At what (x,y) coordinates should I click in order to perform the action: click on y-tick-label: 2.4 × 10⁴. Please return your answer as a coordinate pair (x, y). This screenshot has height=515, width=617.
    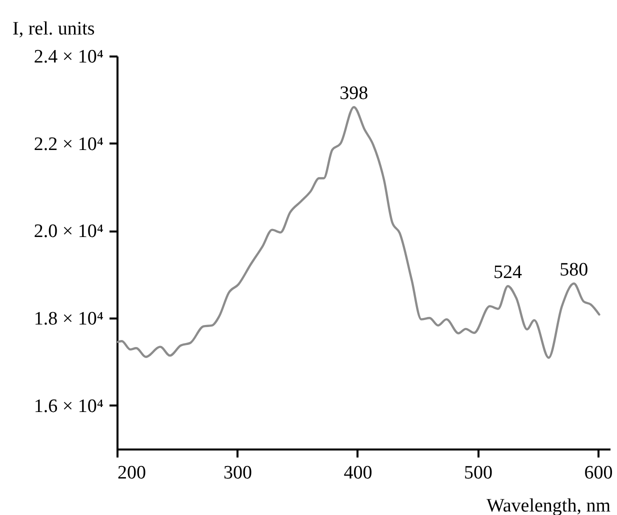
    Looking at the image, I should click on (69, 57).